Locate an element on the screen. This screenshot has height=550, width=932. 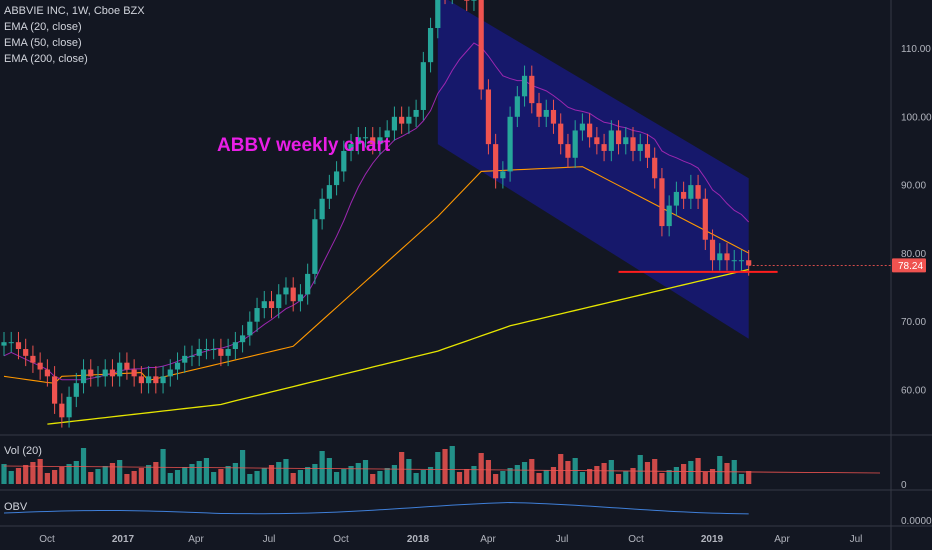
time-tick-label: 2018 is located at coordinates (418, 539).